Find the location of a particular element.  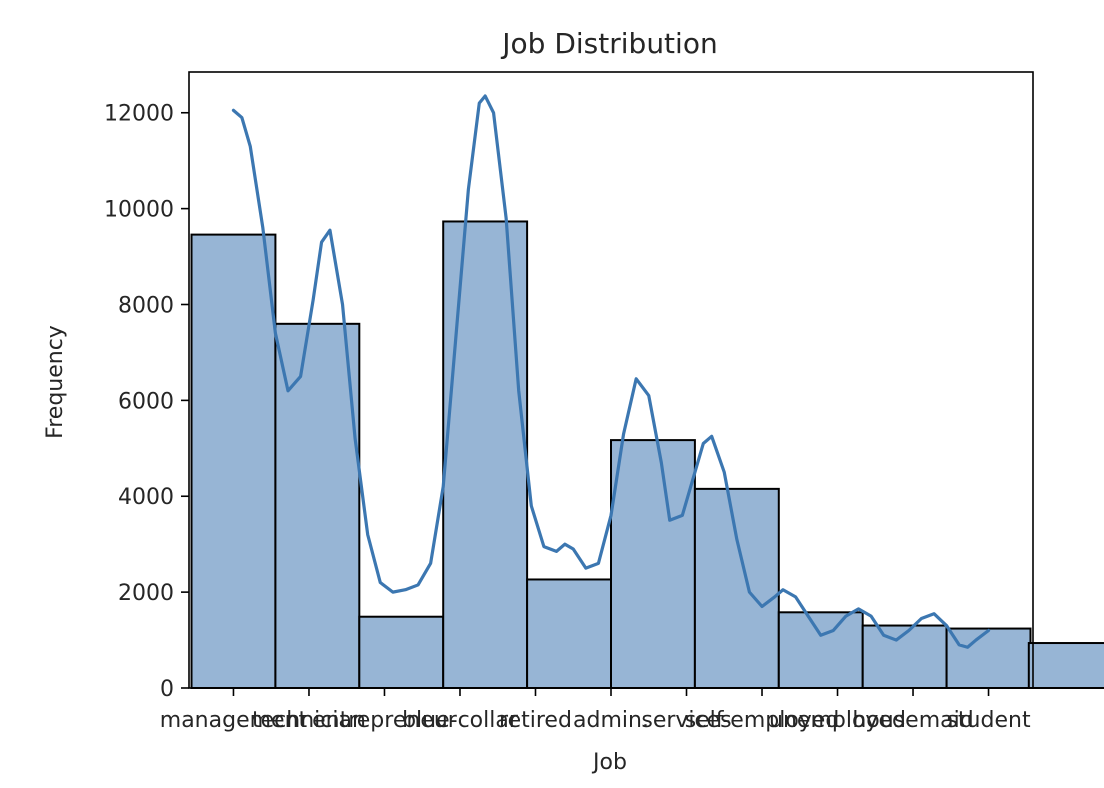

x-tick-label-services: services is located at coordinates (686, 720).